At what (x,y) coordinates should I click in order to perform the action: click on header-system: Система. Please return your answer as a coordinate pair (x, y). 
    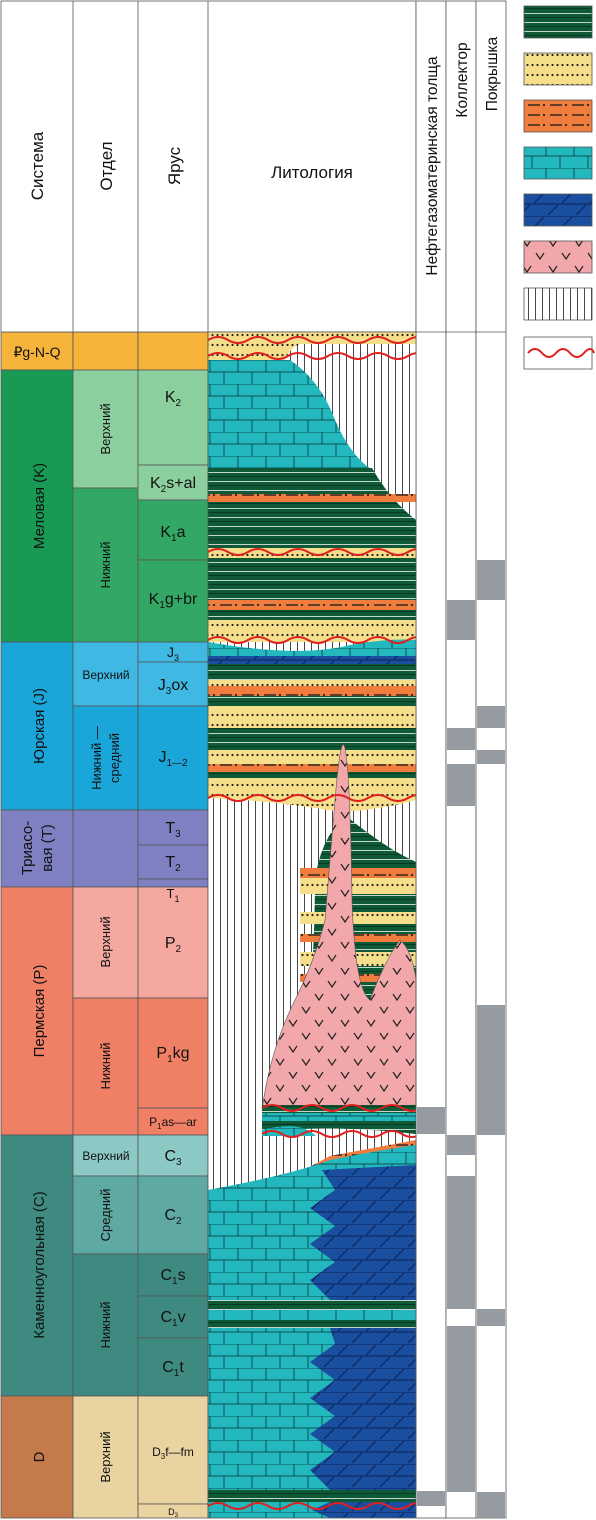
    Looking at the image, I should click on (37, 165).